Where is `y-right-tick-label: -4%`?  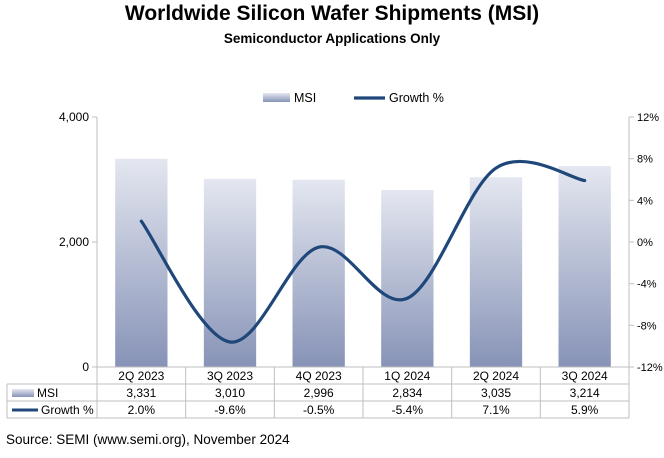
y-right-tick-label: -4% is located at coordinates (647, 285).